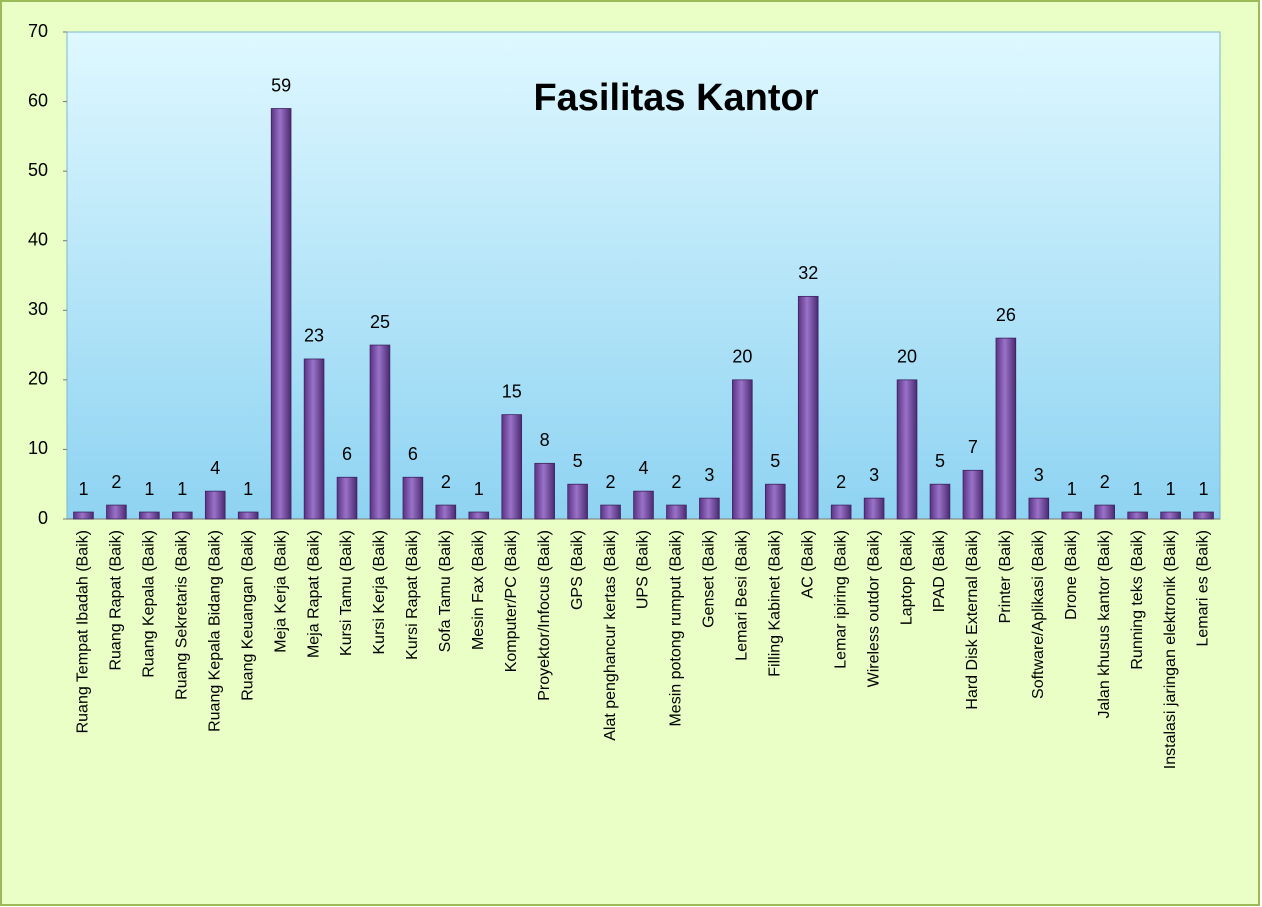 The width and height of the screenshot is (1262, 907). Describe the element at coordinates (873, 608) in the screenshot. I see `x-tick-label: Wireless outdor (Baik)` at that location.